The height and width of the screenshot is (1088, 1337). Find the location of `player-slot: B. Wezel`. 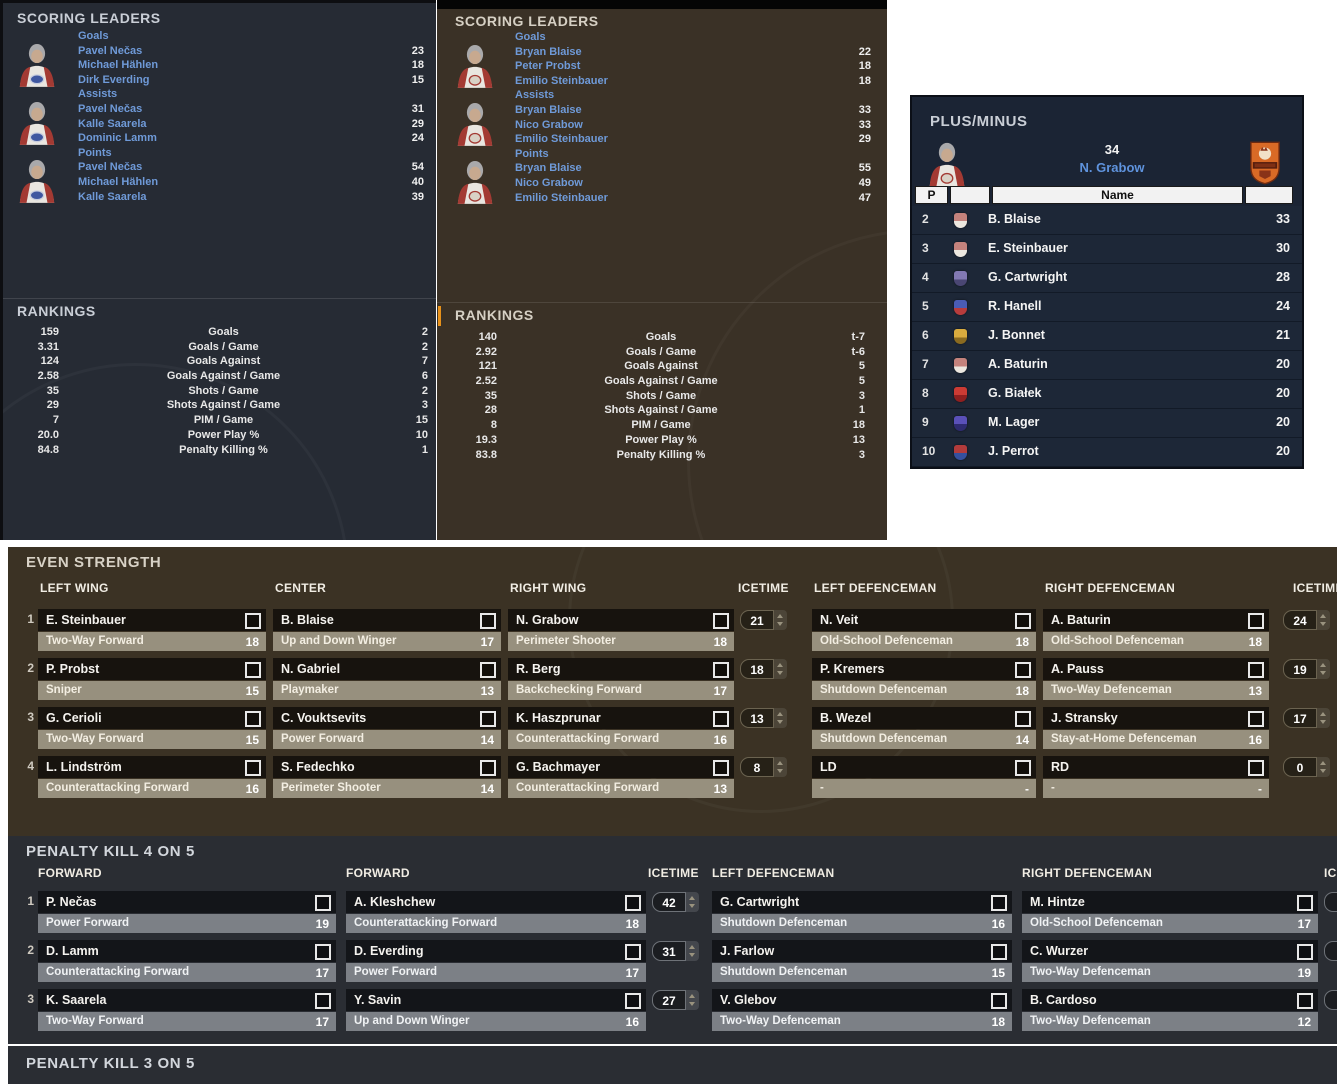

player-slot: B. Wezel is located at coordinates (924, 718).